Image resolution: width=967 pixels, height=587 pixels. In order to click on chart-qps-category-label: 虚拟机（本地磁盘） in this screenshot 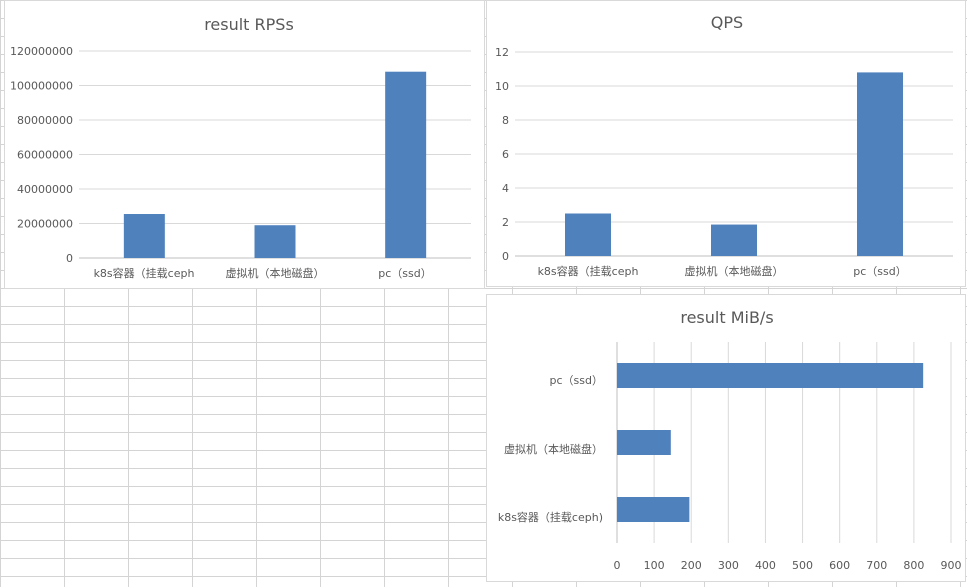, I will do `click(734, 271)`.